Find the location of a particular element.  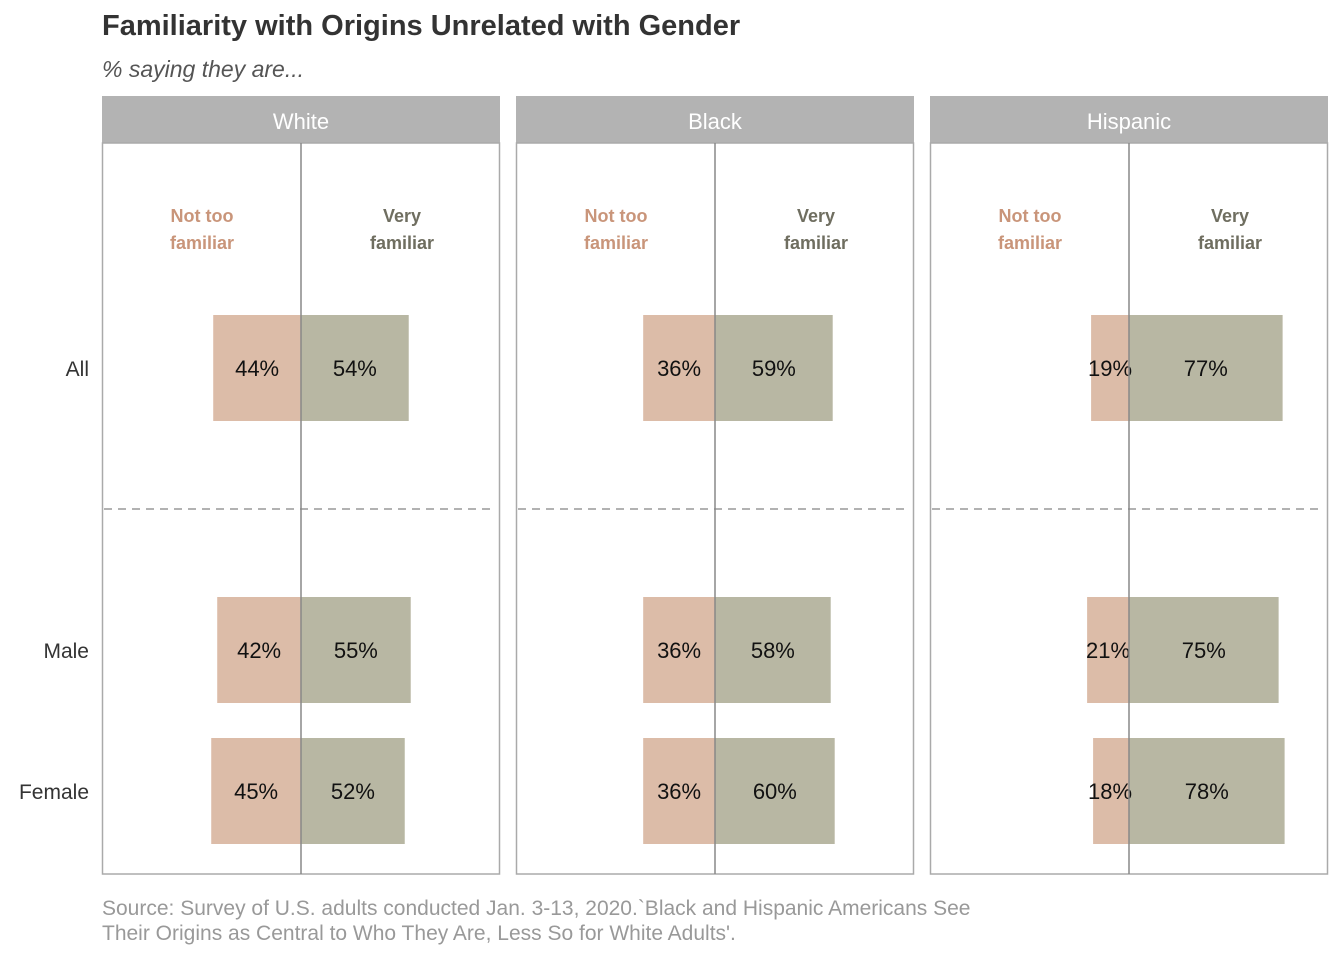

series-label-not-too-white: familiar is located at coordinates (202, 243).